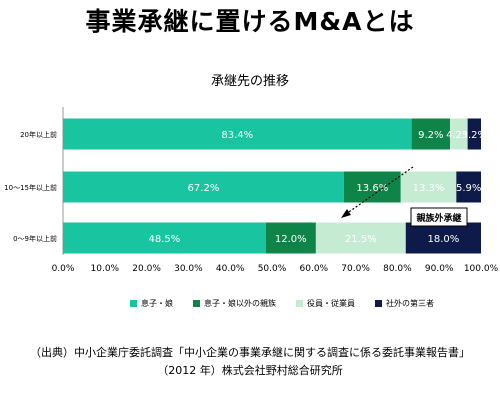 This screenshot has height=400, width=500. I want to click on legend-item-third-party: 社外の第三者, so click(404, 303).